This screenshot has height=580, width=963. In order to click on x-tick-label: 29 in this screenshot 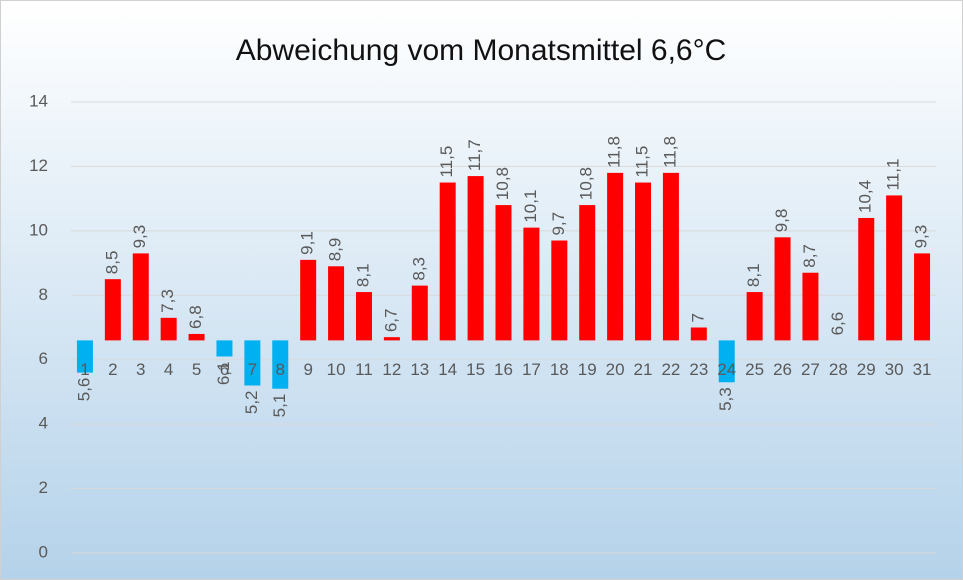, I will do `click(866, 369)`.